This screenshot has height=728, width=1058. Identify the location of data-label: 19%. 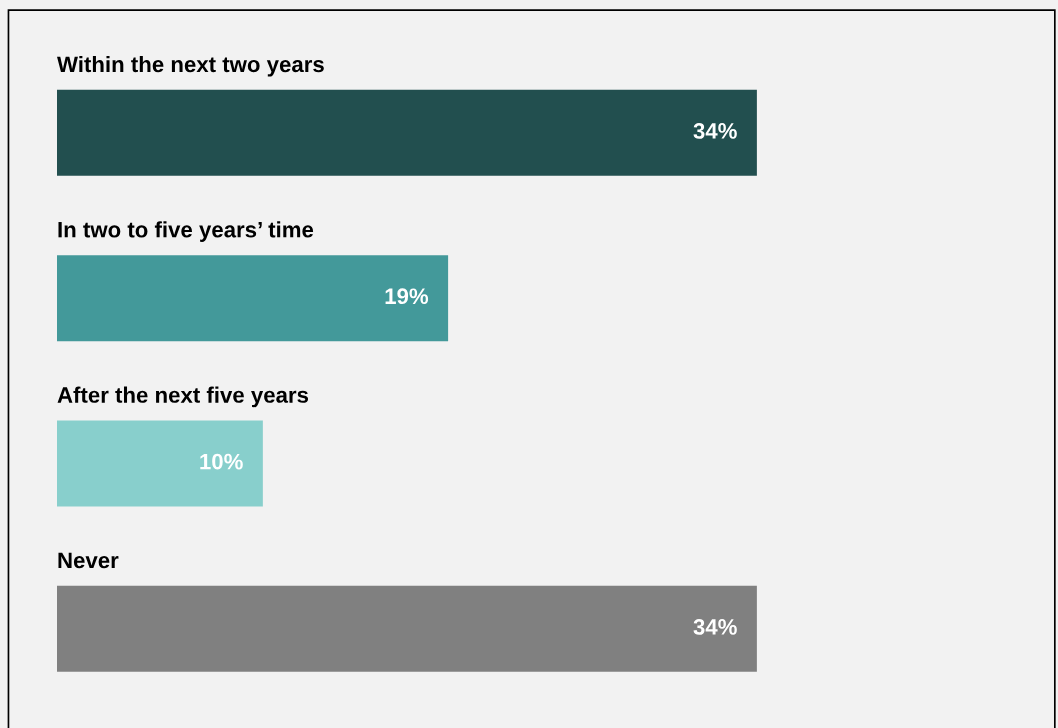
(407, 296).